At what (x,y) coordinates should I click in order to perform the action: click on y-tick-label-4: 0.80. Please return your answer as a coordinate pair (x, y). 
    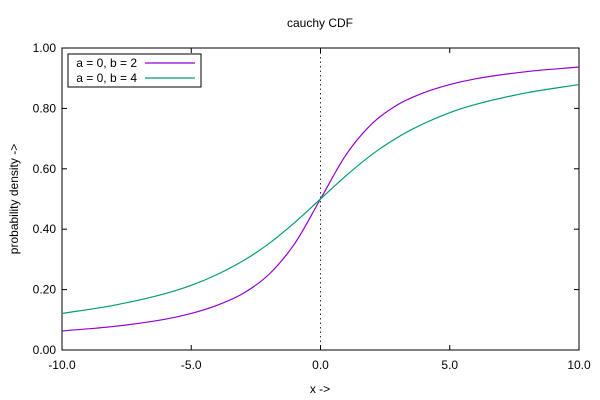
    Looking at the image, I should click on (45, 108).